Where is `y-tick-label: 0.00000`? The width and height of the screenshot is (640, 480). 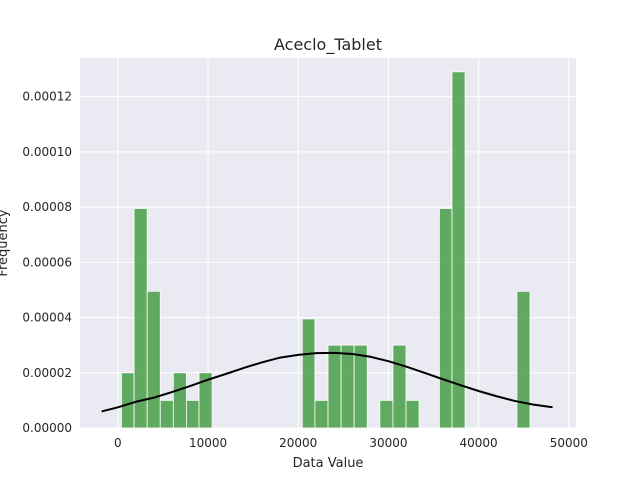 y-tick-label: 0.00000 is located at coordinates (47, 428).